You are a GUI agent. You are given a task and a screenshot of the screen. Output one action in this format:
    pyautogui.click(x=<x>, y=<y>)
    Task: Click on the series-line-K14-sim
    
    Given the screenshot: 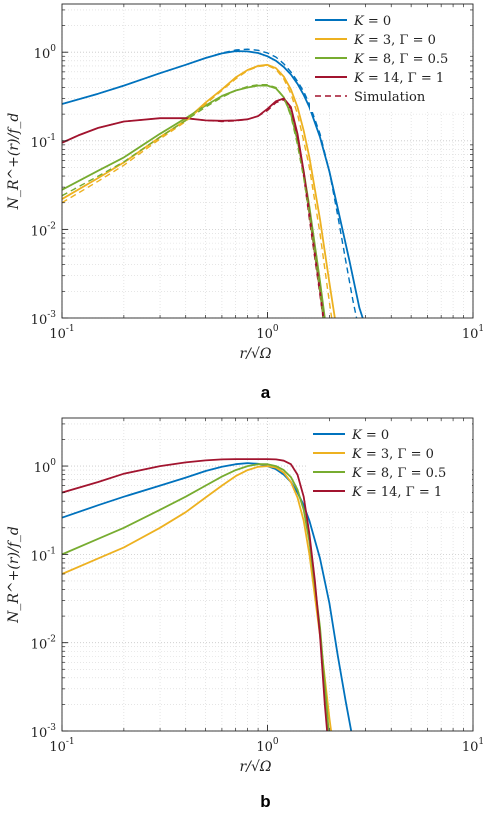 What is the action you would take?
    pyautogui.click(x=193, y=208)
    